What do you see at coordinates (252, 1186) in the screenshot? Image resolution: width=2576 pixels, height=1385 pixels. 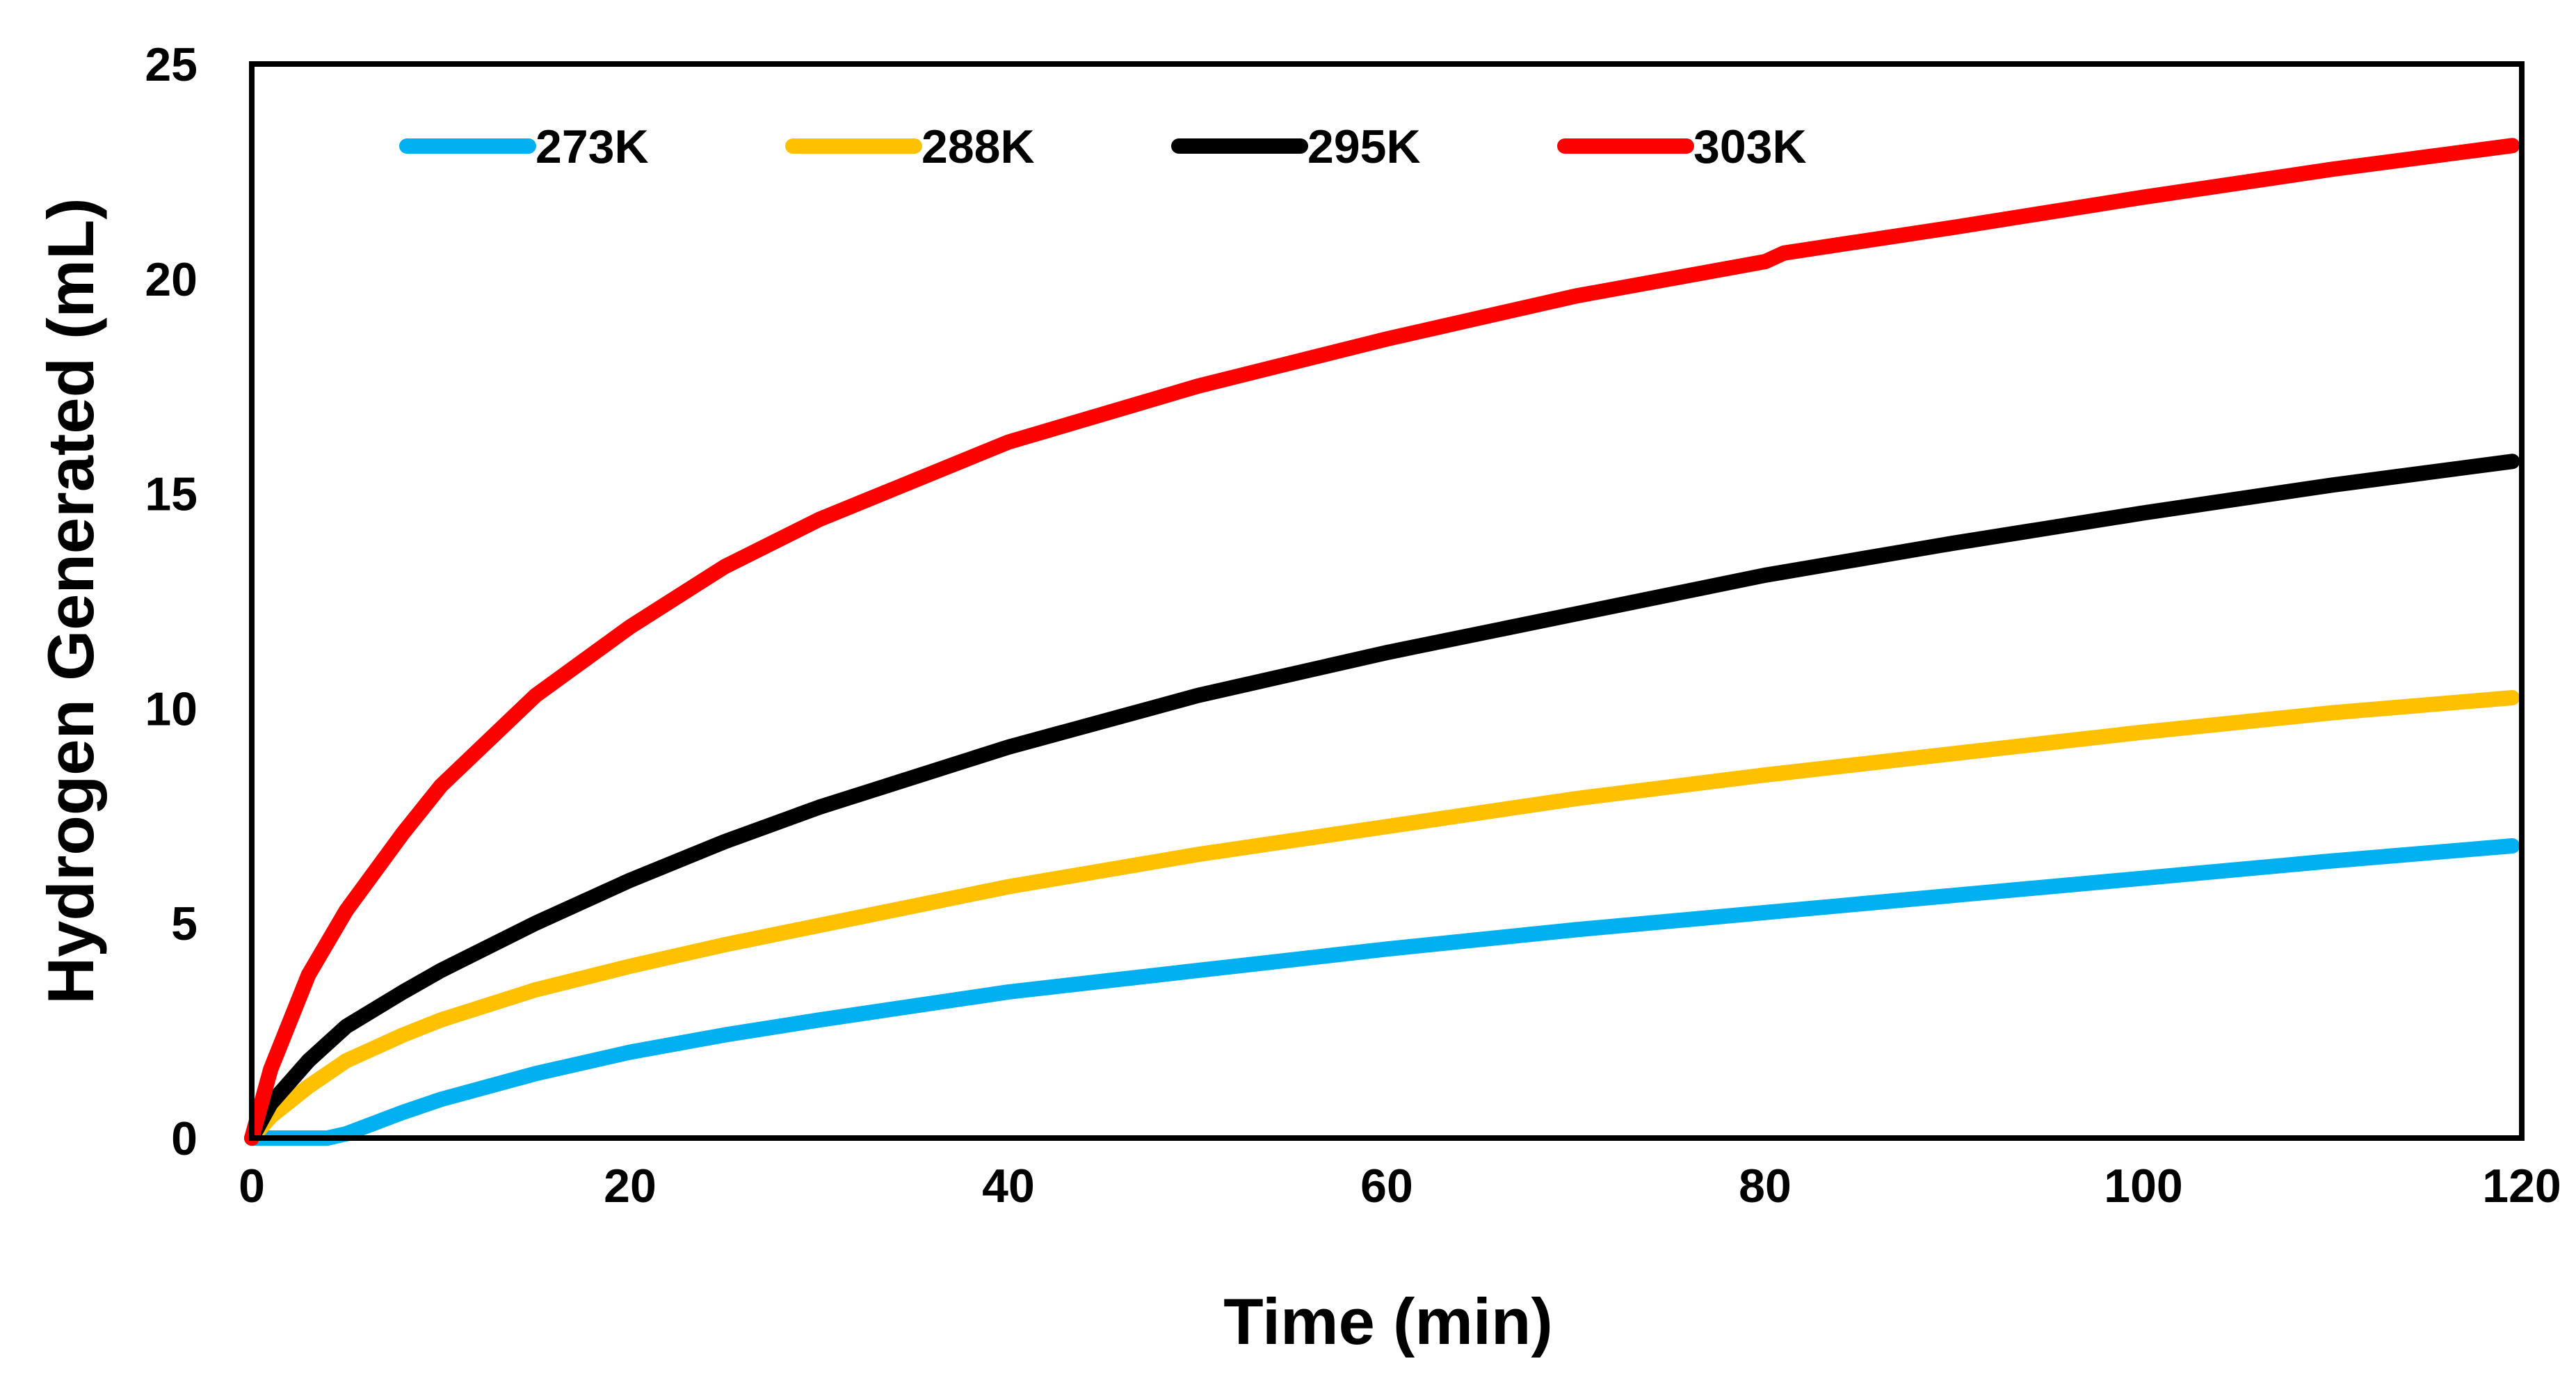 I see `x-tick-label: 0` at bounding box center [252, 1186].